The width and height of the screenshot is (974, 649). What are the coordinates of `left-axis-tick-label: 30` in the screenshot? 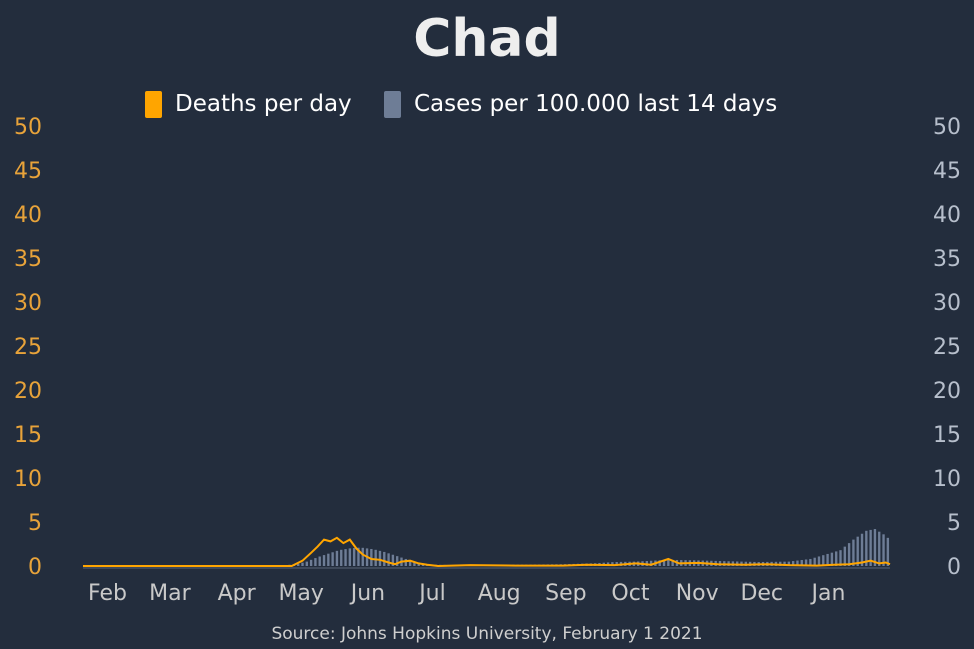 It's located at (28, 303).